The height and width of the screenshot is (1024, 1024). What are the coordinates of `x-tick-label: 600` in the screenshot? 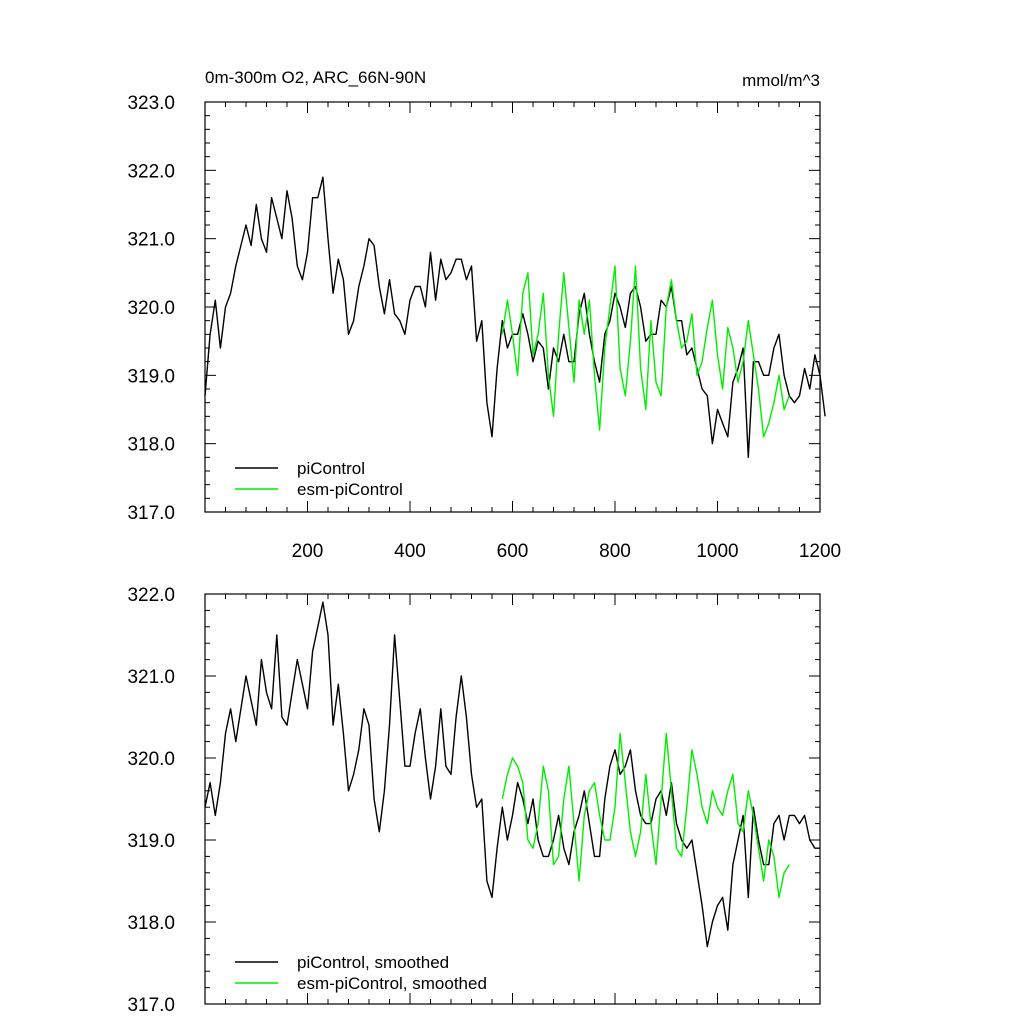 It's located at (513, 551).